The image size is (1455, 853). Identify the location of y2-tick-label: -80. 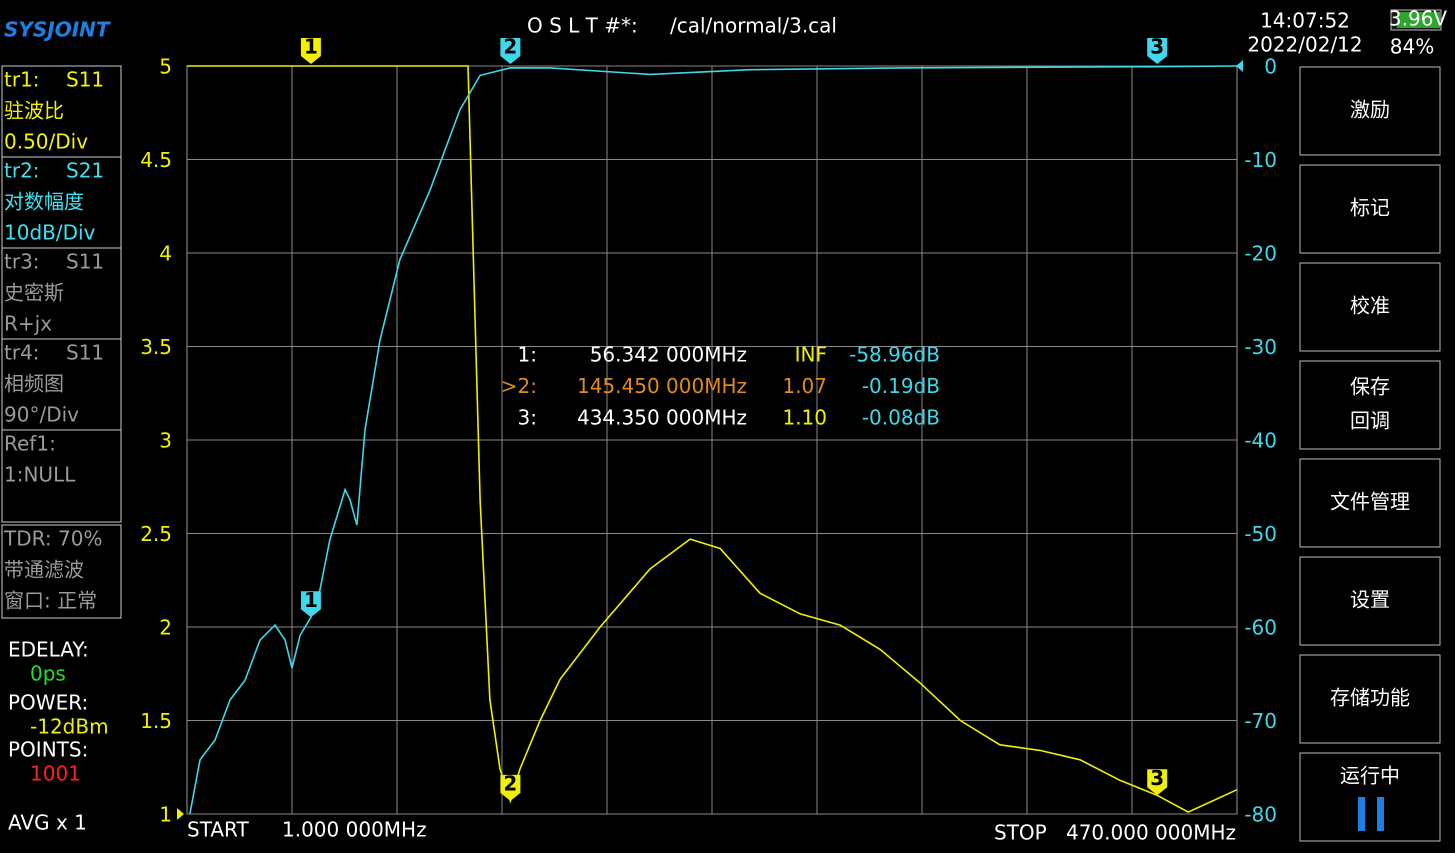
(1260, 815).